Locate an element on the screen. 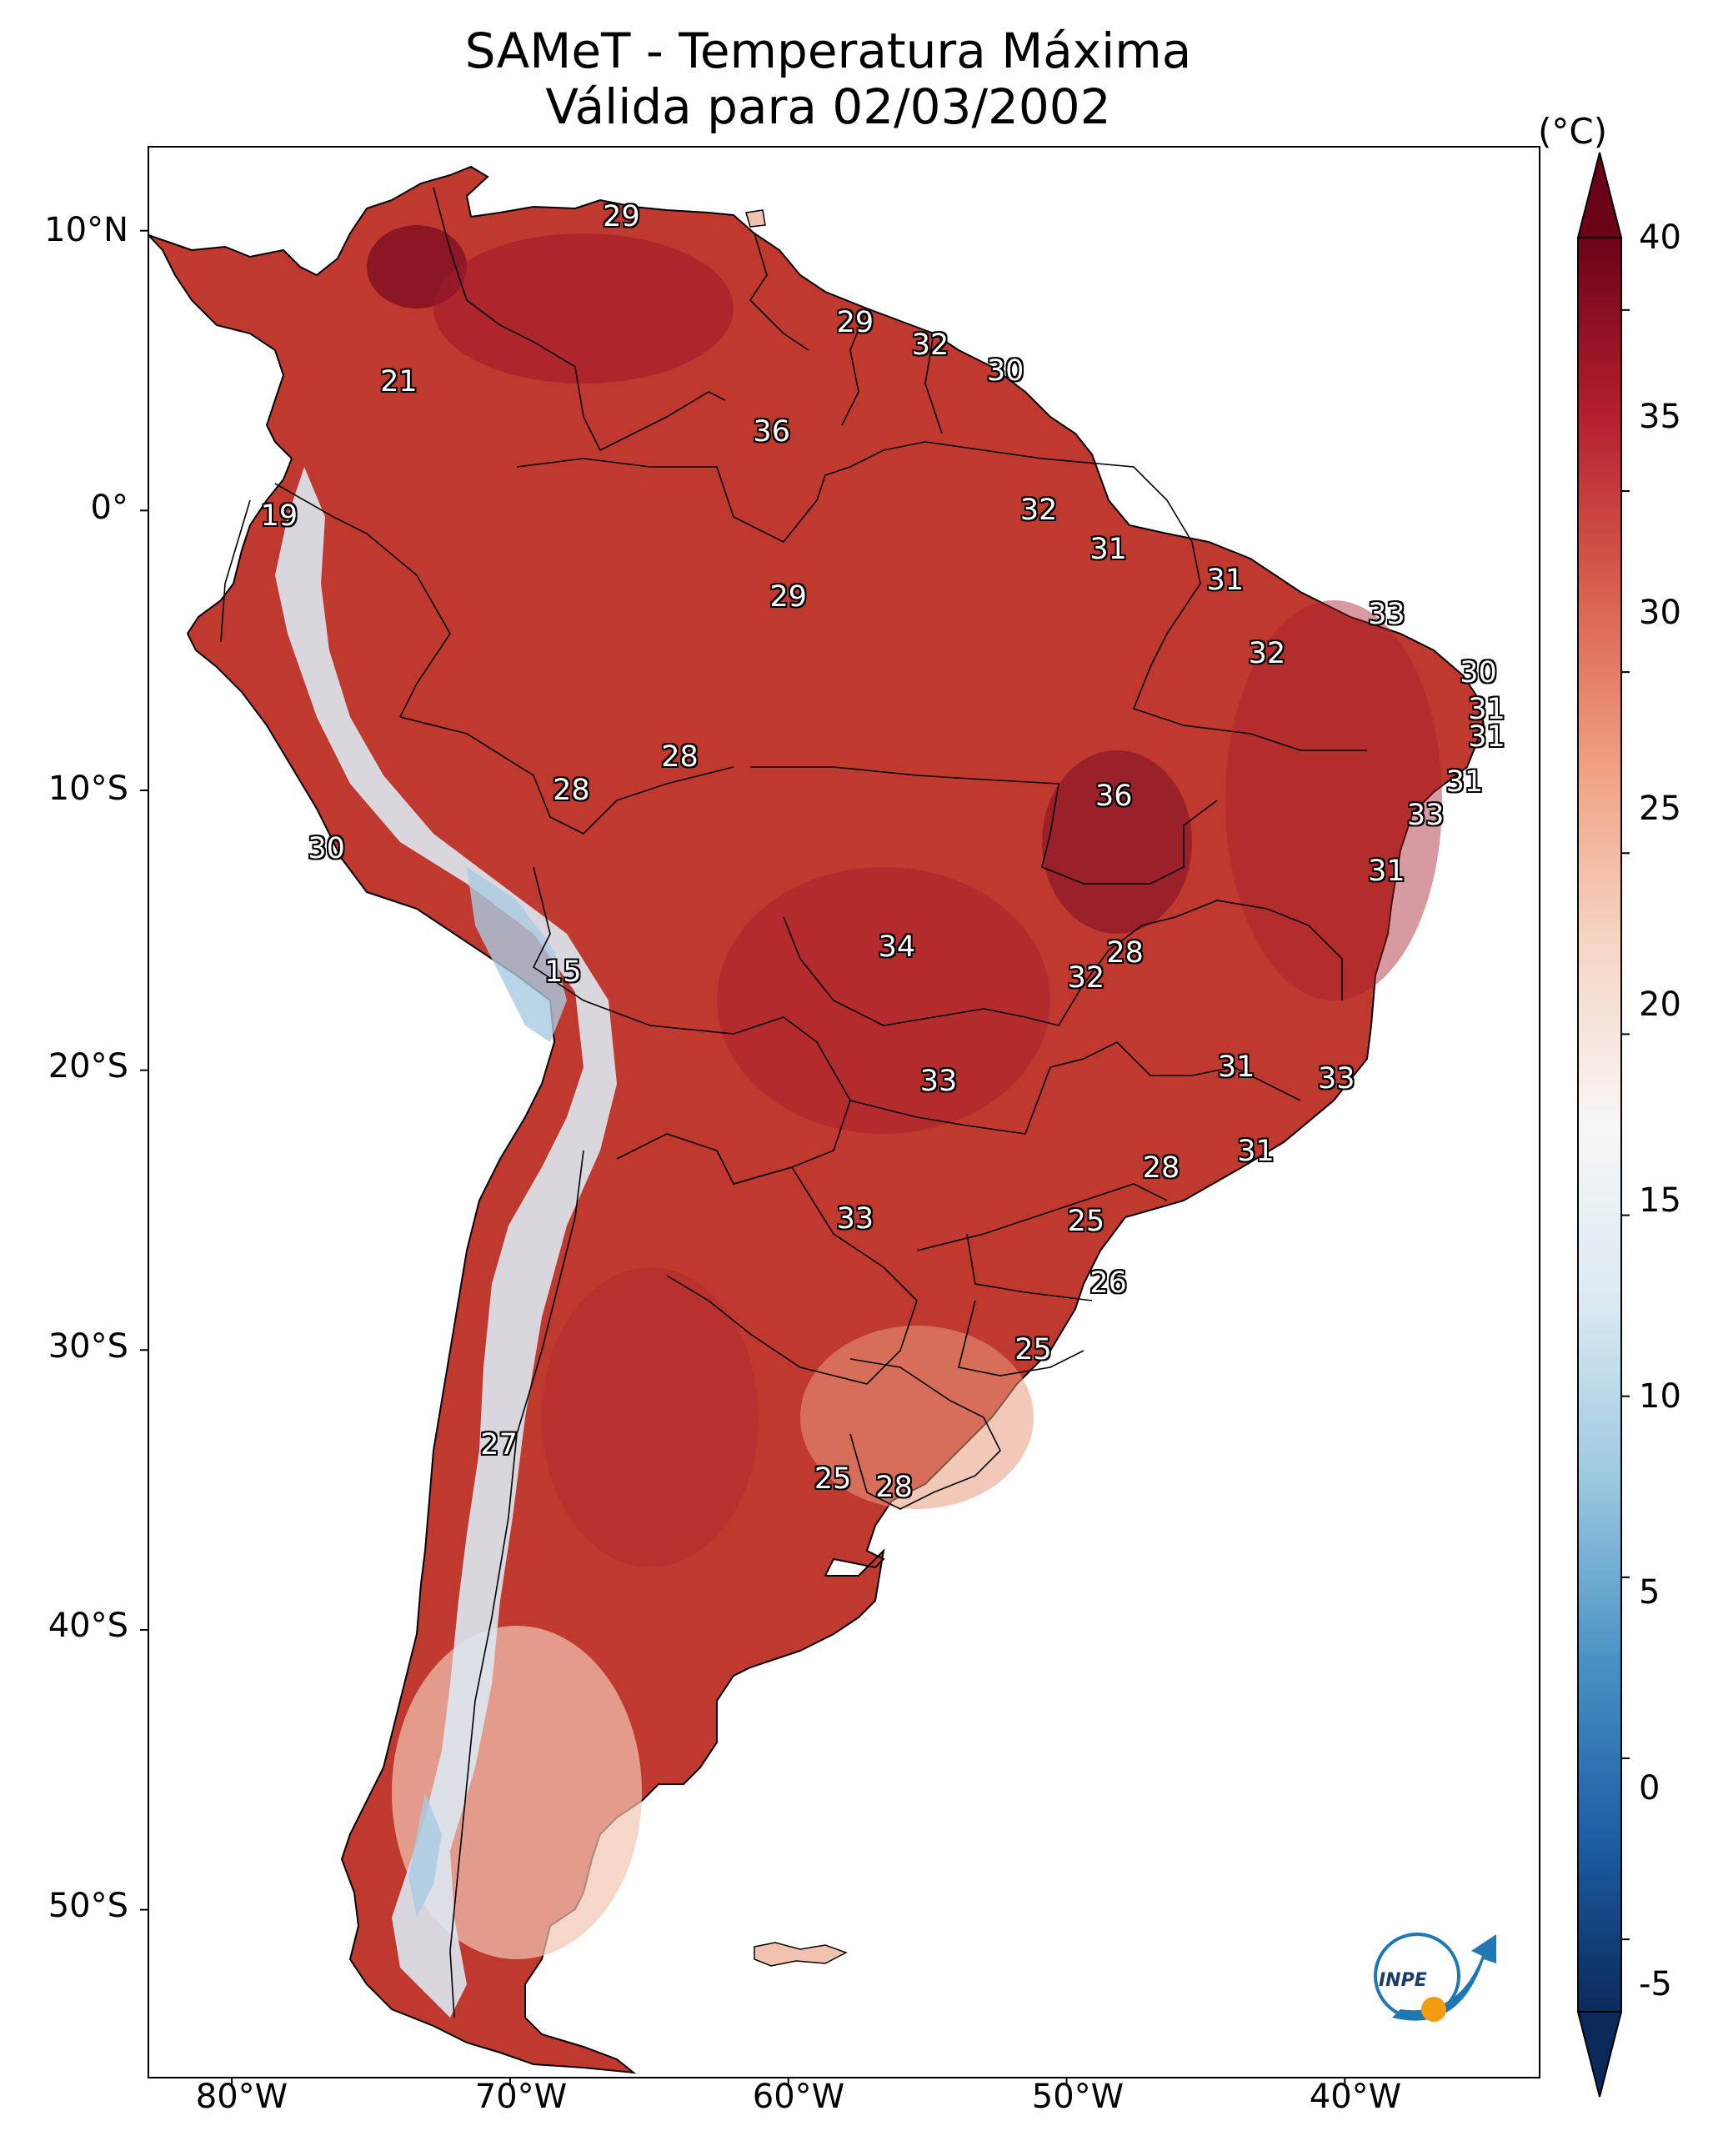 This screenshot has height=2156, width=1723. lat-label-10n: 10°N is located at coordinates (86, 230).